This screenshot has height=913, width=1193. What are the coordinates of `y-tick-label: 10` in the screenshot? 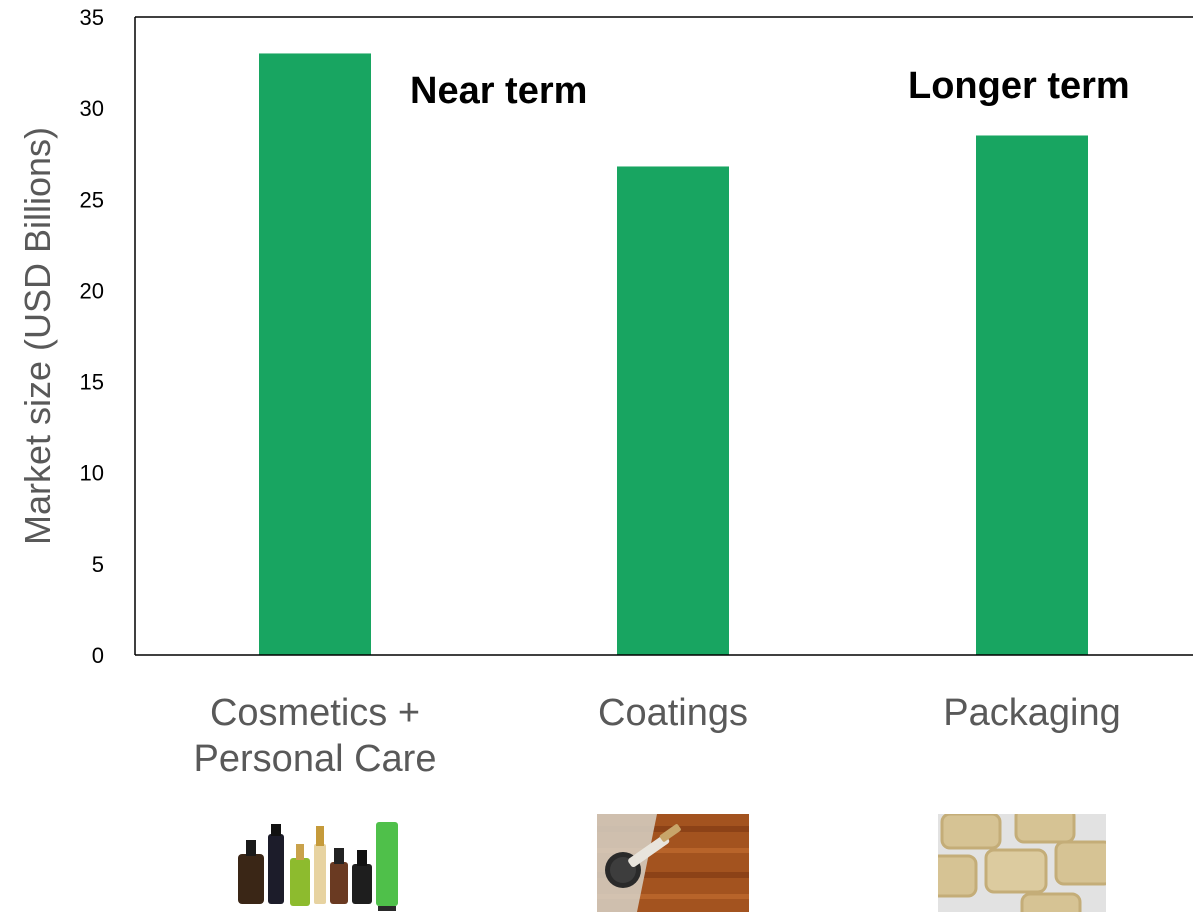 It's located at (92, 473).